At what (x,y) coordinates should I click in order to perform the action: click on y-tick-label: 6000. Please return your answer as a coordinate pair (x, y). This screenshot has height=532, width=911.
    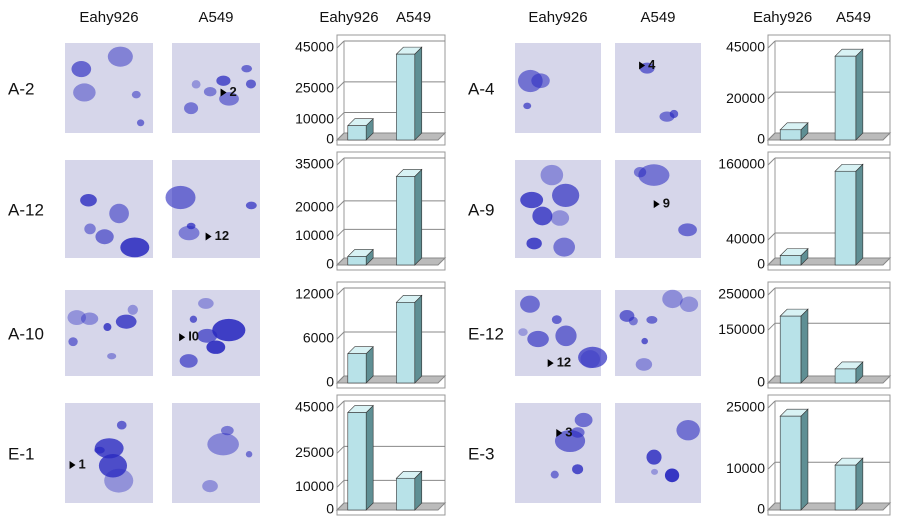
    Looking at the image, I should click on (318, 338).